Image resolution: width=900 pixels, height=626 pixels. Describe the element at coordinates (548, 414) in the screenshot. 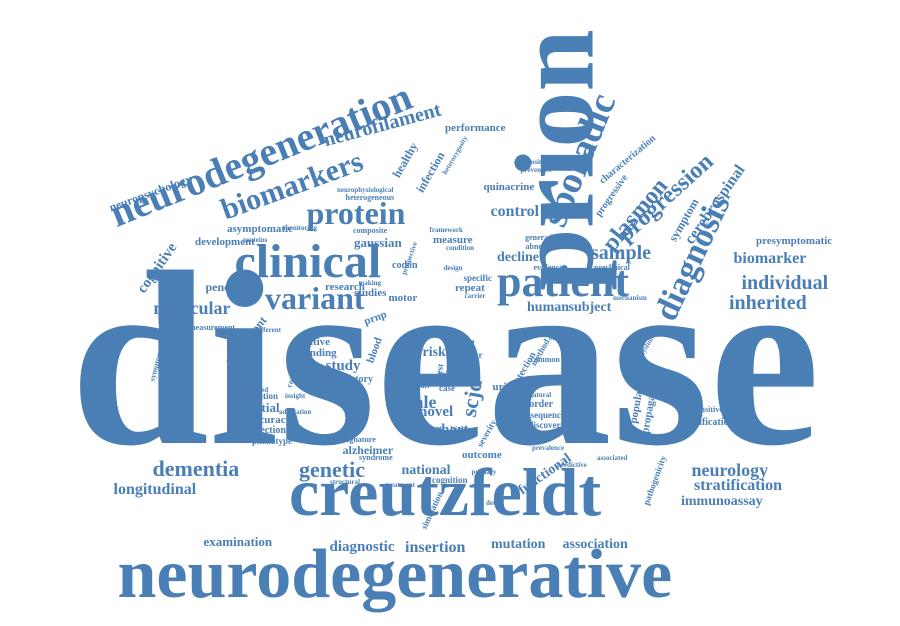

I see `word-sequence: sequence` at that location.